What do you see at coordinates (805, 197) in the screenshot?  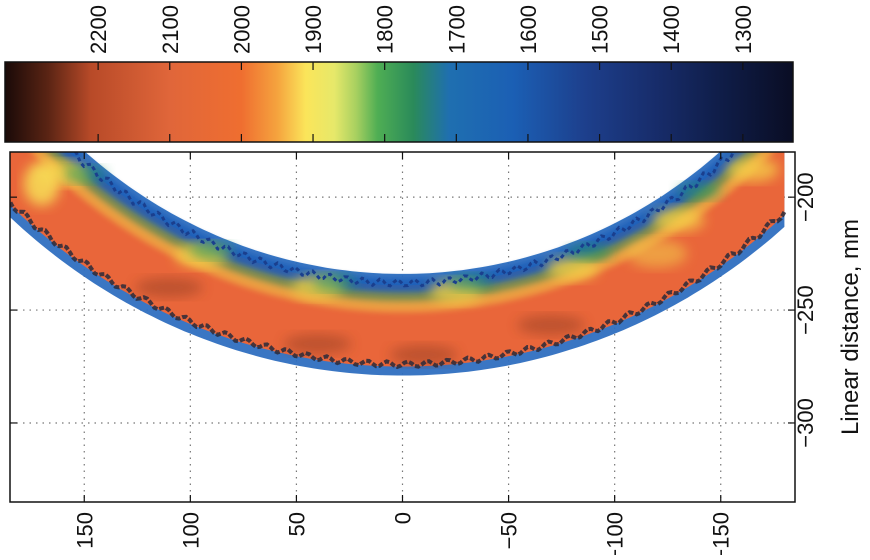 I see `y-tick-label: −200` at bounding box center [805, 197].